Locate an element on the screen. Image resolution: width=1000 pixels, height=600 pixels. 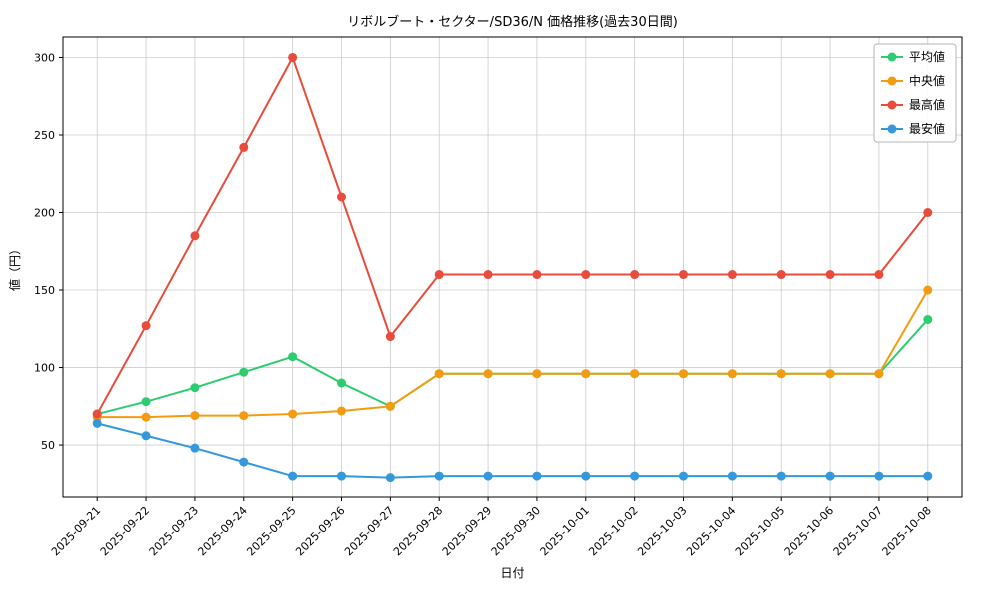
legend-frame is located at coordinates (915, 93).